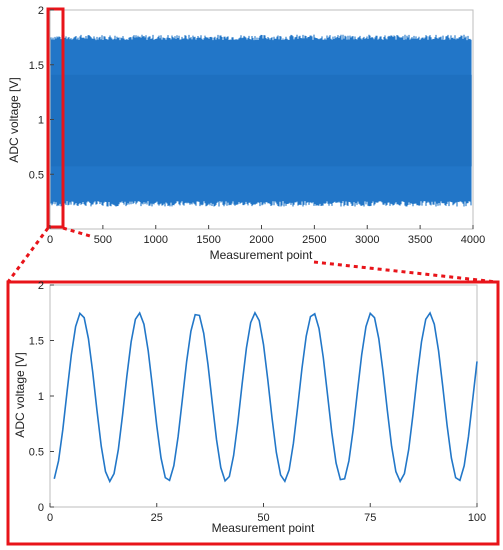  What do you see at coordinates (41, 121) in the screenshot?
I see `overview-y-tick-label: 1` at bounding box center [41, 121].